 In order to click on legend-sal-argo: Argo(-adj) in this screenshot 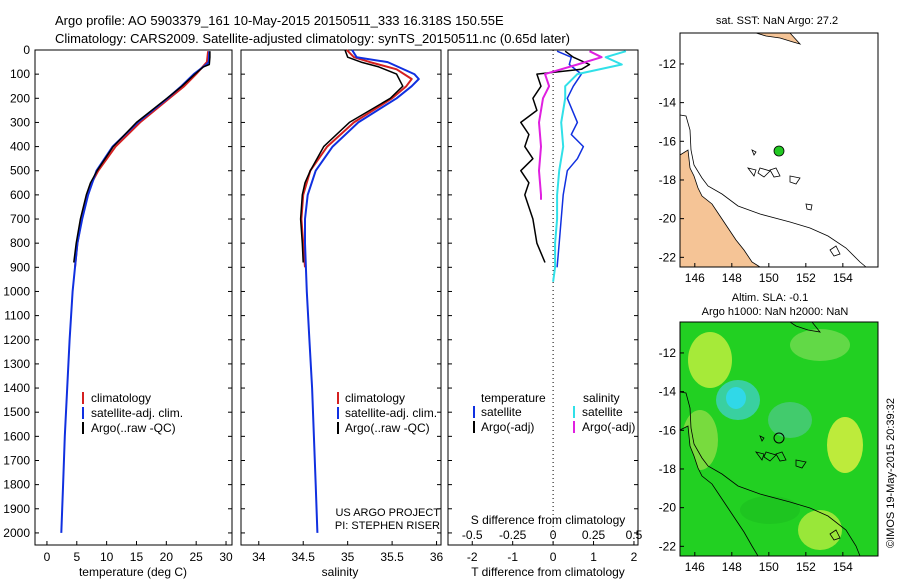, I will do `click(608, 427)`.